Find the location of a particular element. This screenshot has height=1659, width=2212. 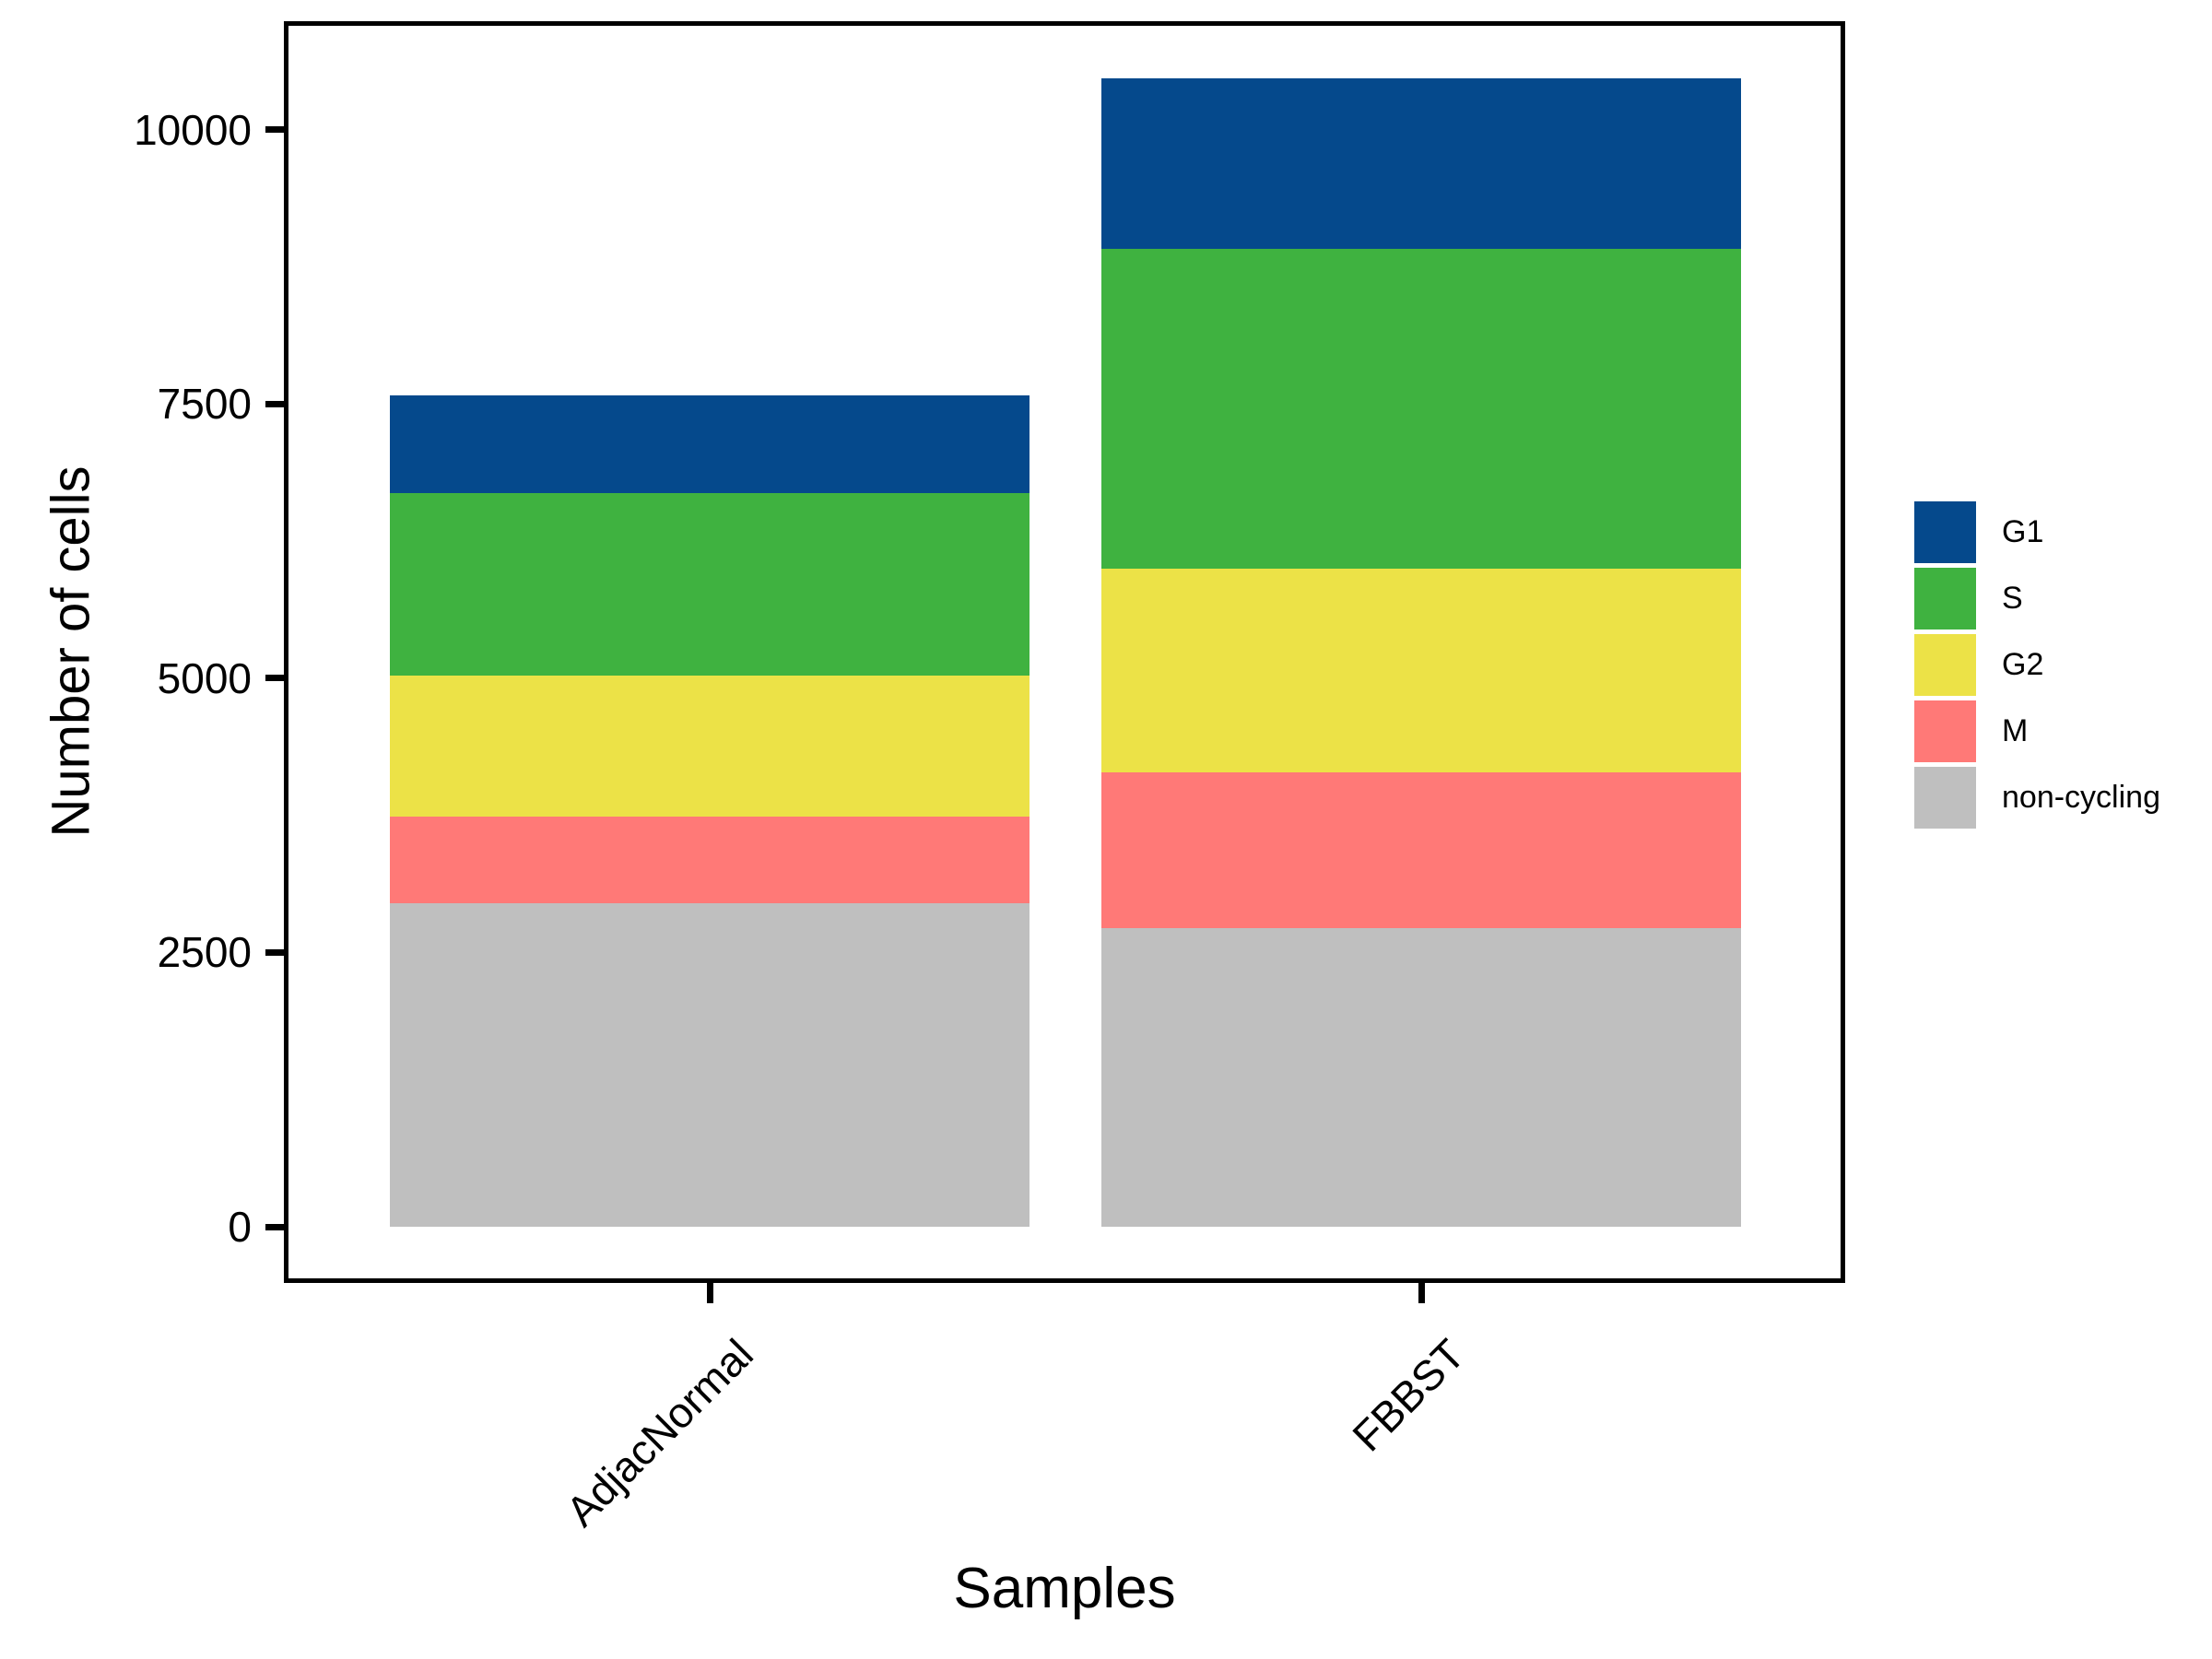

bar-FBBST-segment-G2 is located at coordinates (1421, 670).